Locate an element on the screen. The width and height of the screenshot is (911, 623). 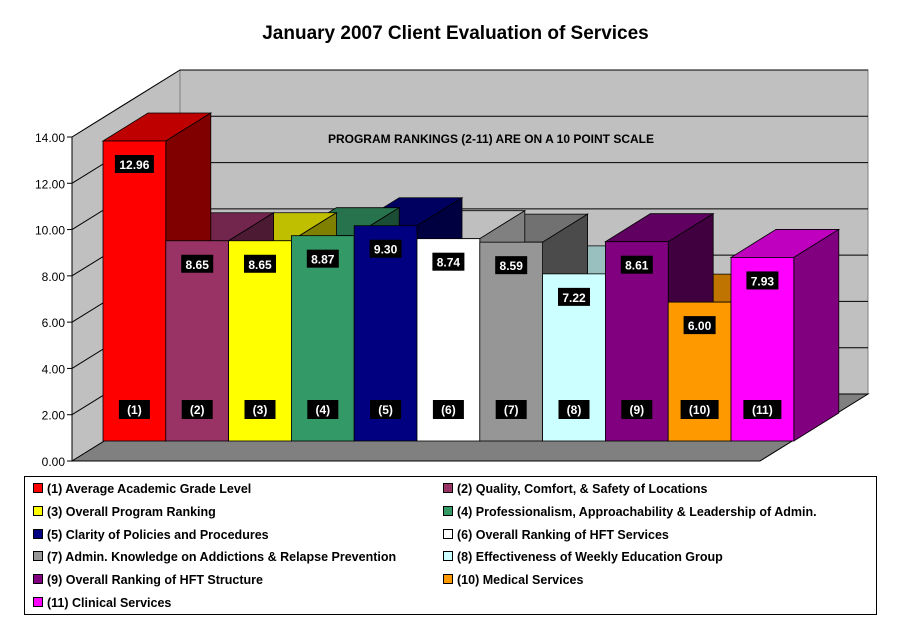
category-label: (3) is located at coordinates (260, 410).